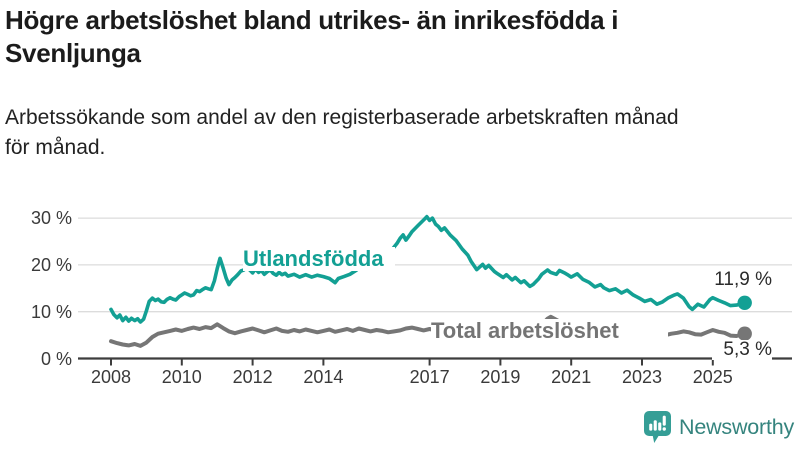 The width and height of the screenshot is (800, 450). What do you see at coordinates (323, 377) in the screenshot?
I see `x-tick-label: 2014` at bounding box center [323, 377].